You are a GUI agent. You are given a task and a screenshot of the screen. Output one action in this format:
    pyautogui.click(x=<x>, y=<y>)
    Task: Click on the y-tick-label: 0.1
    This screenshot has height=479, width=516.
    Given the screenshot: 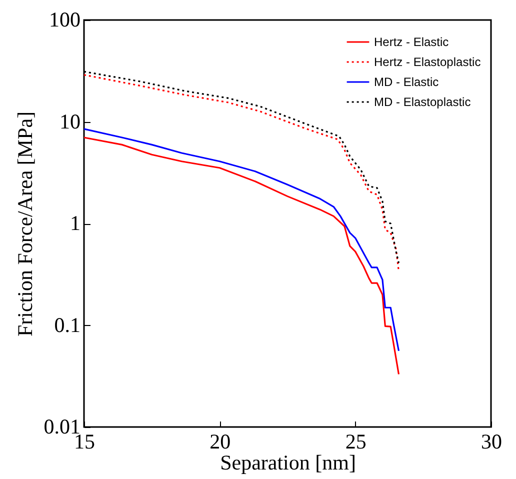 What is the action you would take?
    pyautogui.click(x=67, y=324)
    